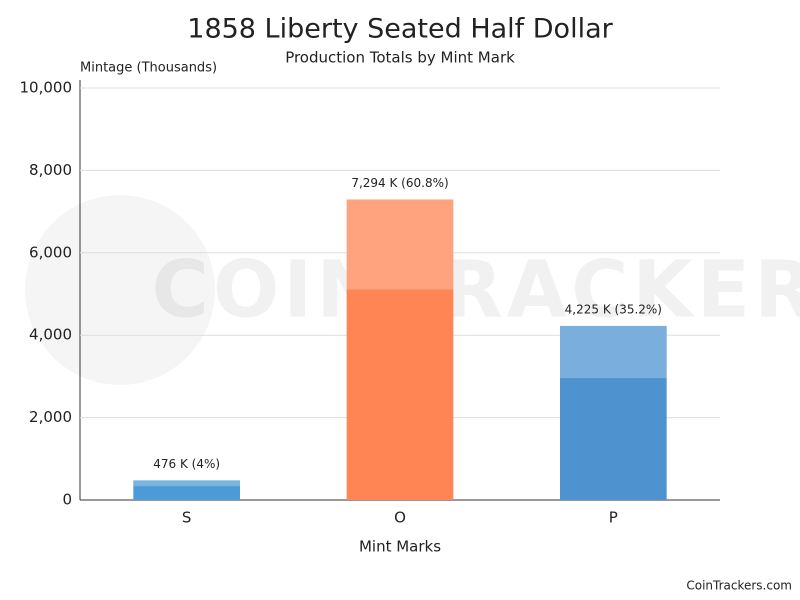  Describe the element at coordinates (400, 518) in the screenshot. I see `x-tick-label: O` at that location.